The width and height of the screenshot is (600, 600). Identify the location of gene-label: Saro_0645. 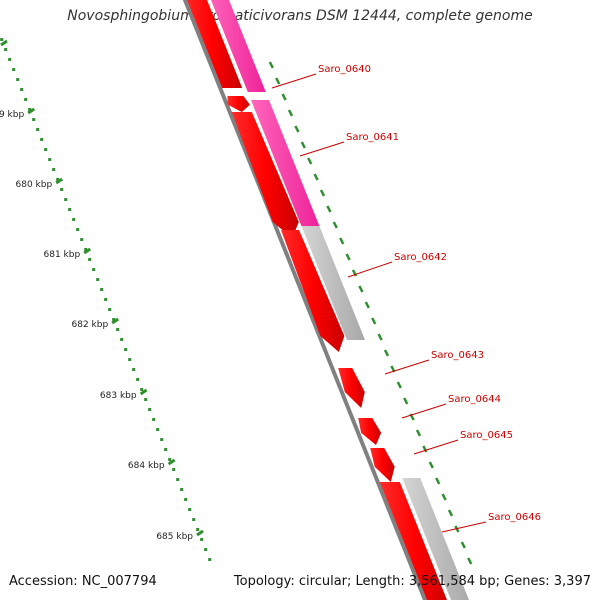
(486, 435).